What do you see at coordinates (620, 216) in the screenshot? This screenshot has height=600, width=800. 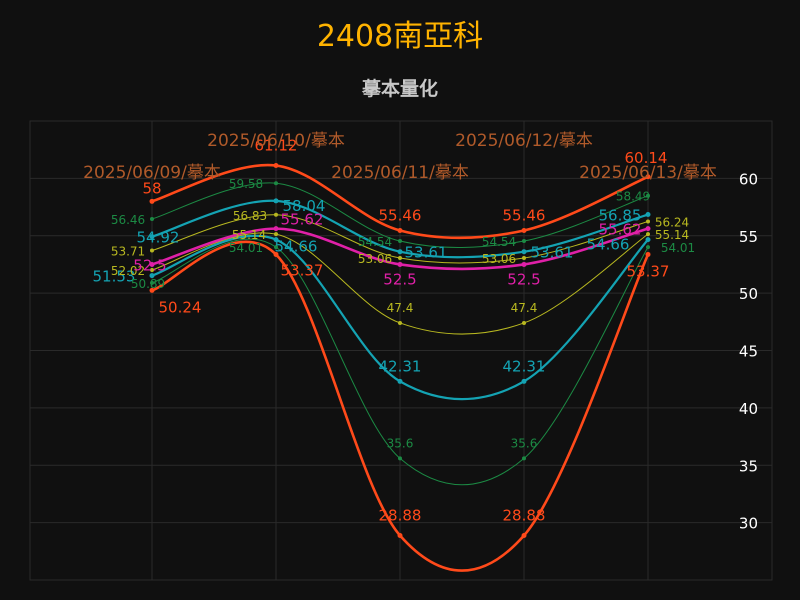 I see `data-label: 56.85` at bounding box center [620, 216].